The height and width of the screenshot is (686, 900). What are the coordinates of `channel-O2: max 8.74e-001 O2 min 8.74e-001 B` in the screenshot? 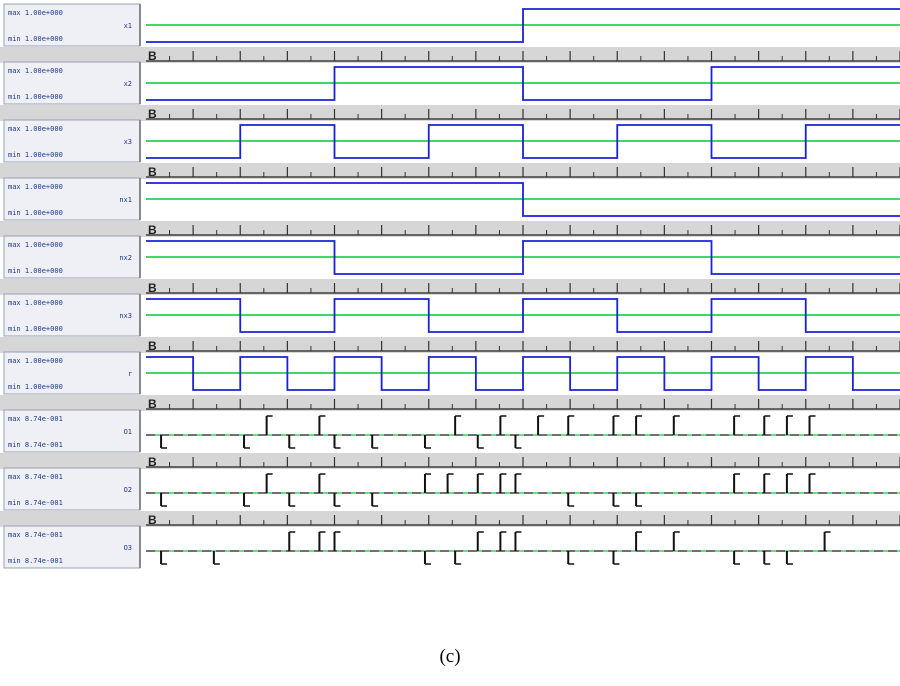 It's located at (450, 497).